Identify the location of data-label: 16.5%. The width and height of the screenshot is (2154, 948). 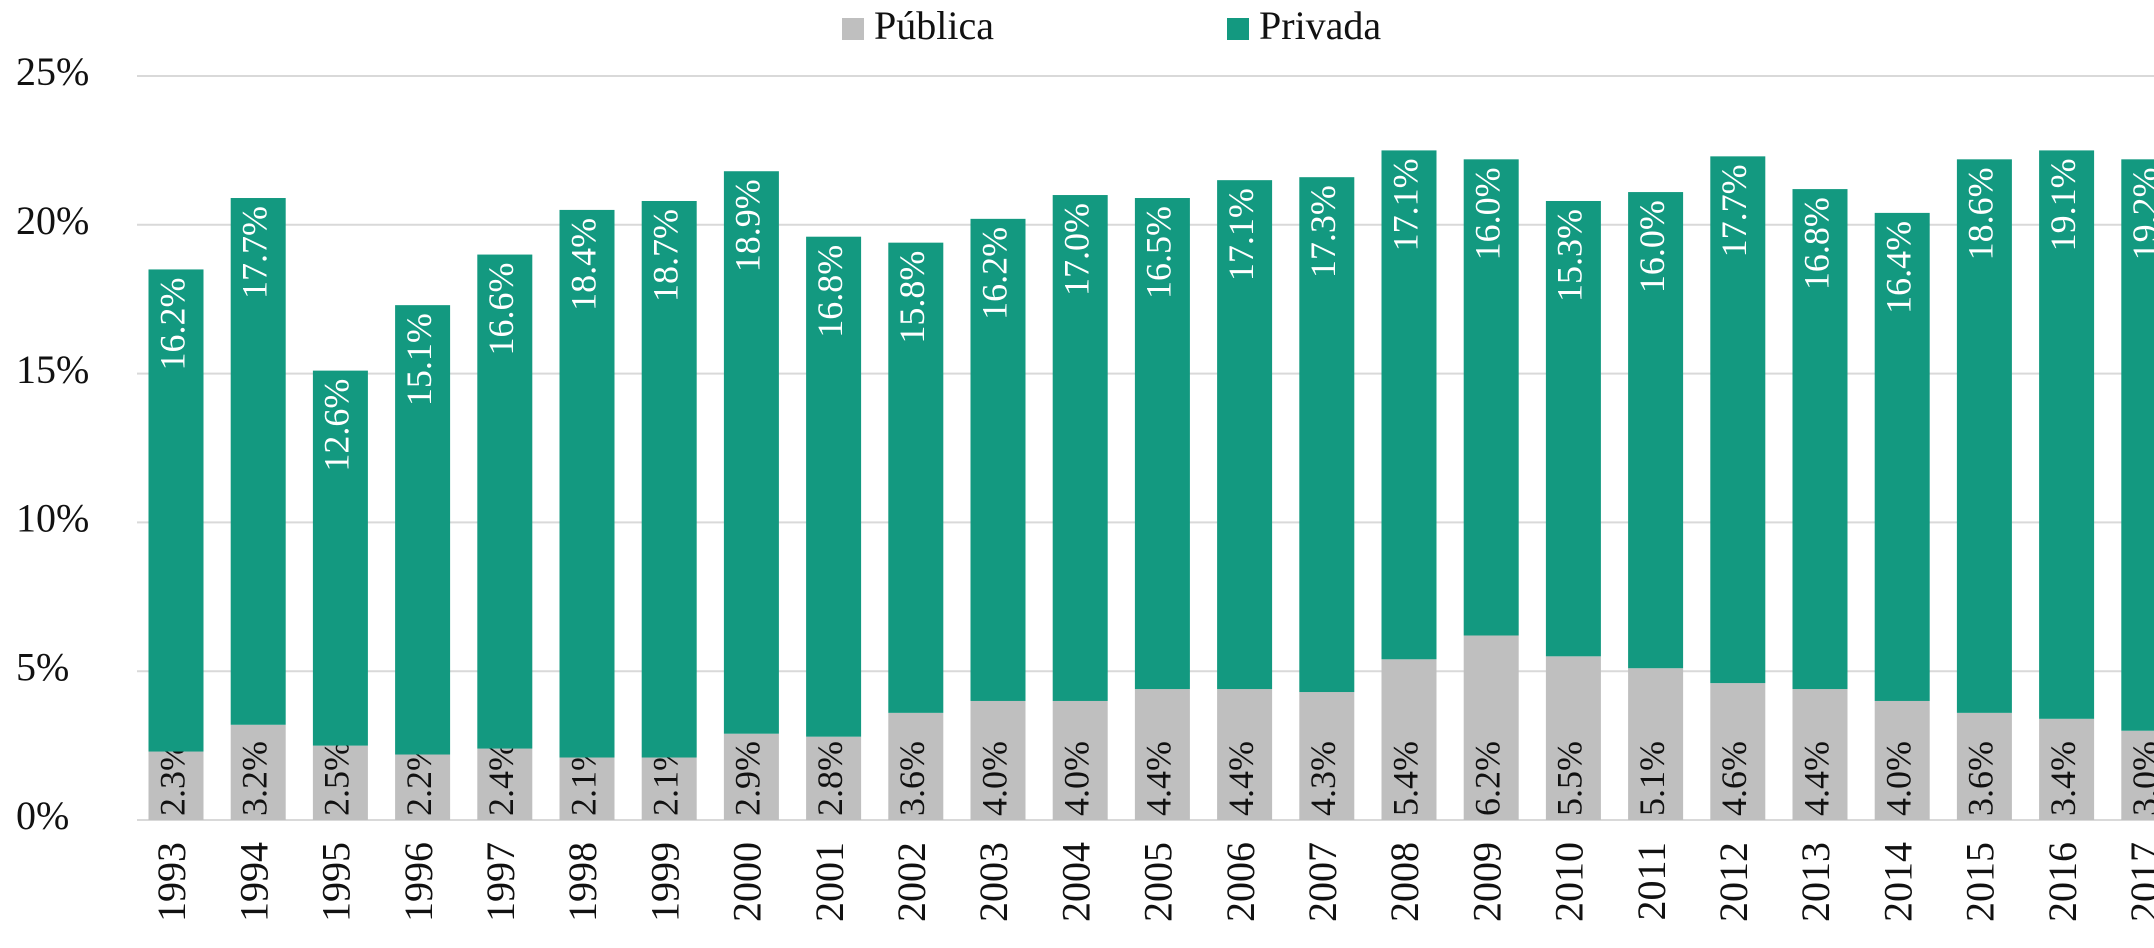
(1159, 252).